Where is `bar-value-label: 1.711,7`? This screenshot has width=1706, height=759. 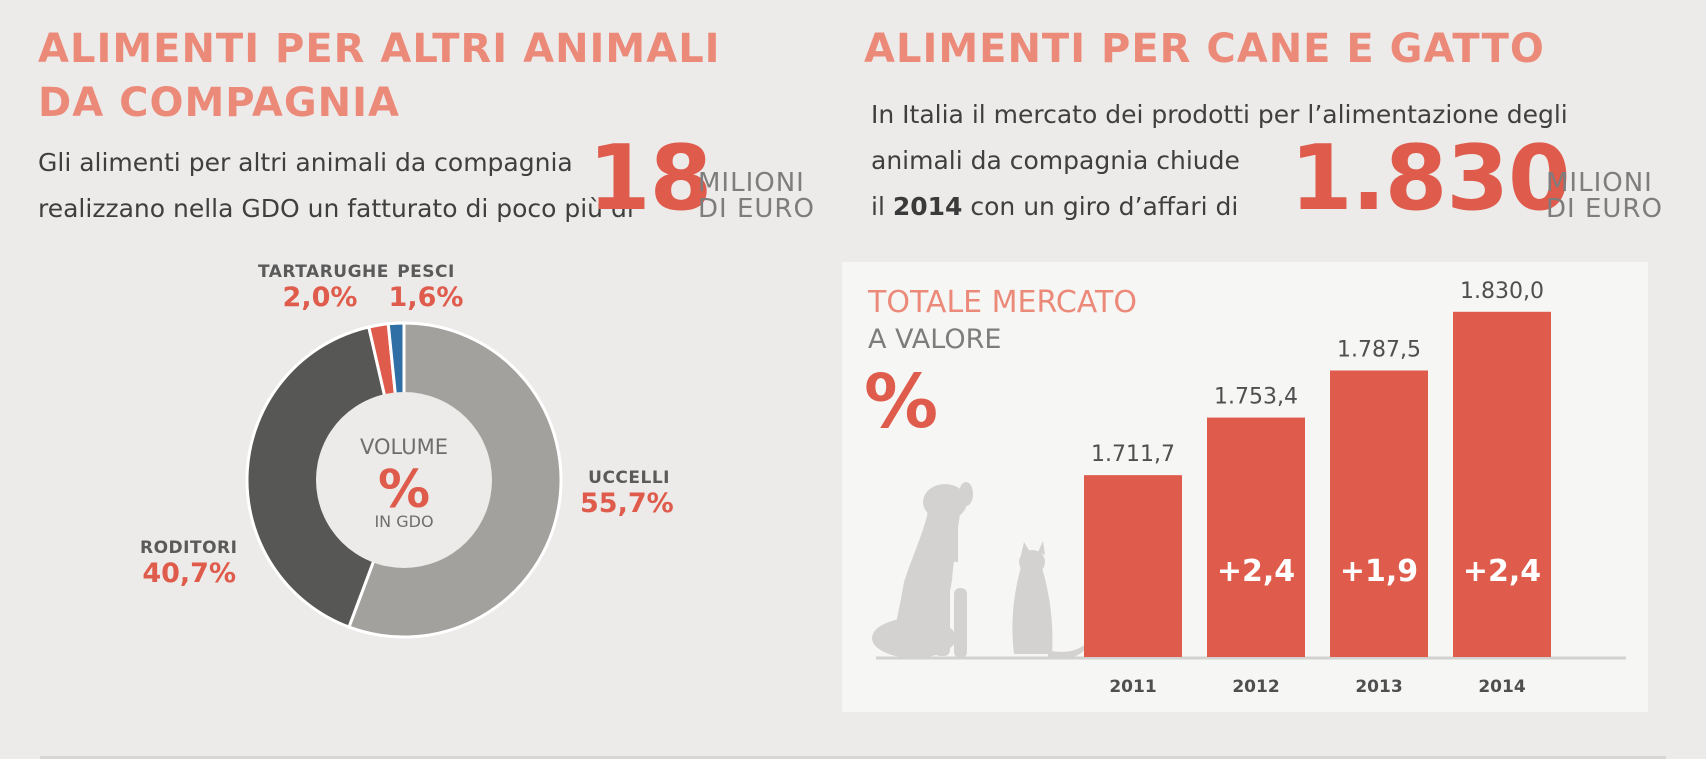
bar-value-label: 1.711,7 is located at coordinates (1133, 454).